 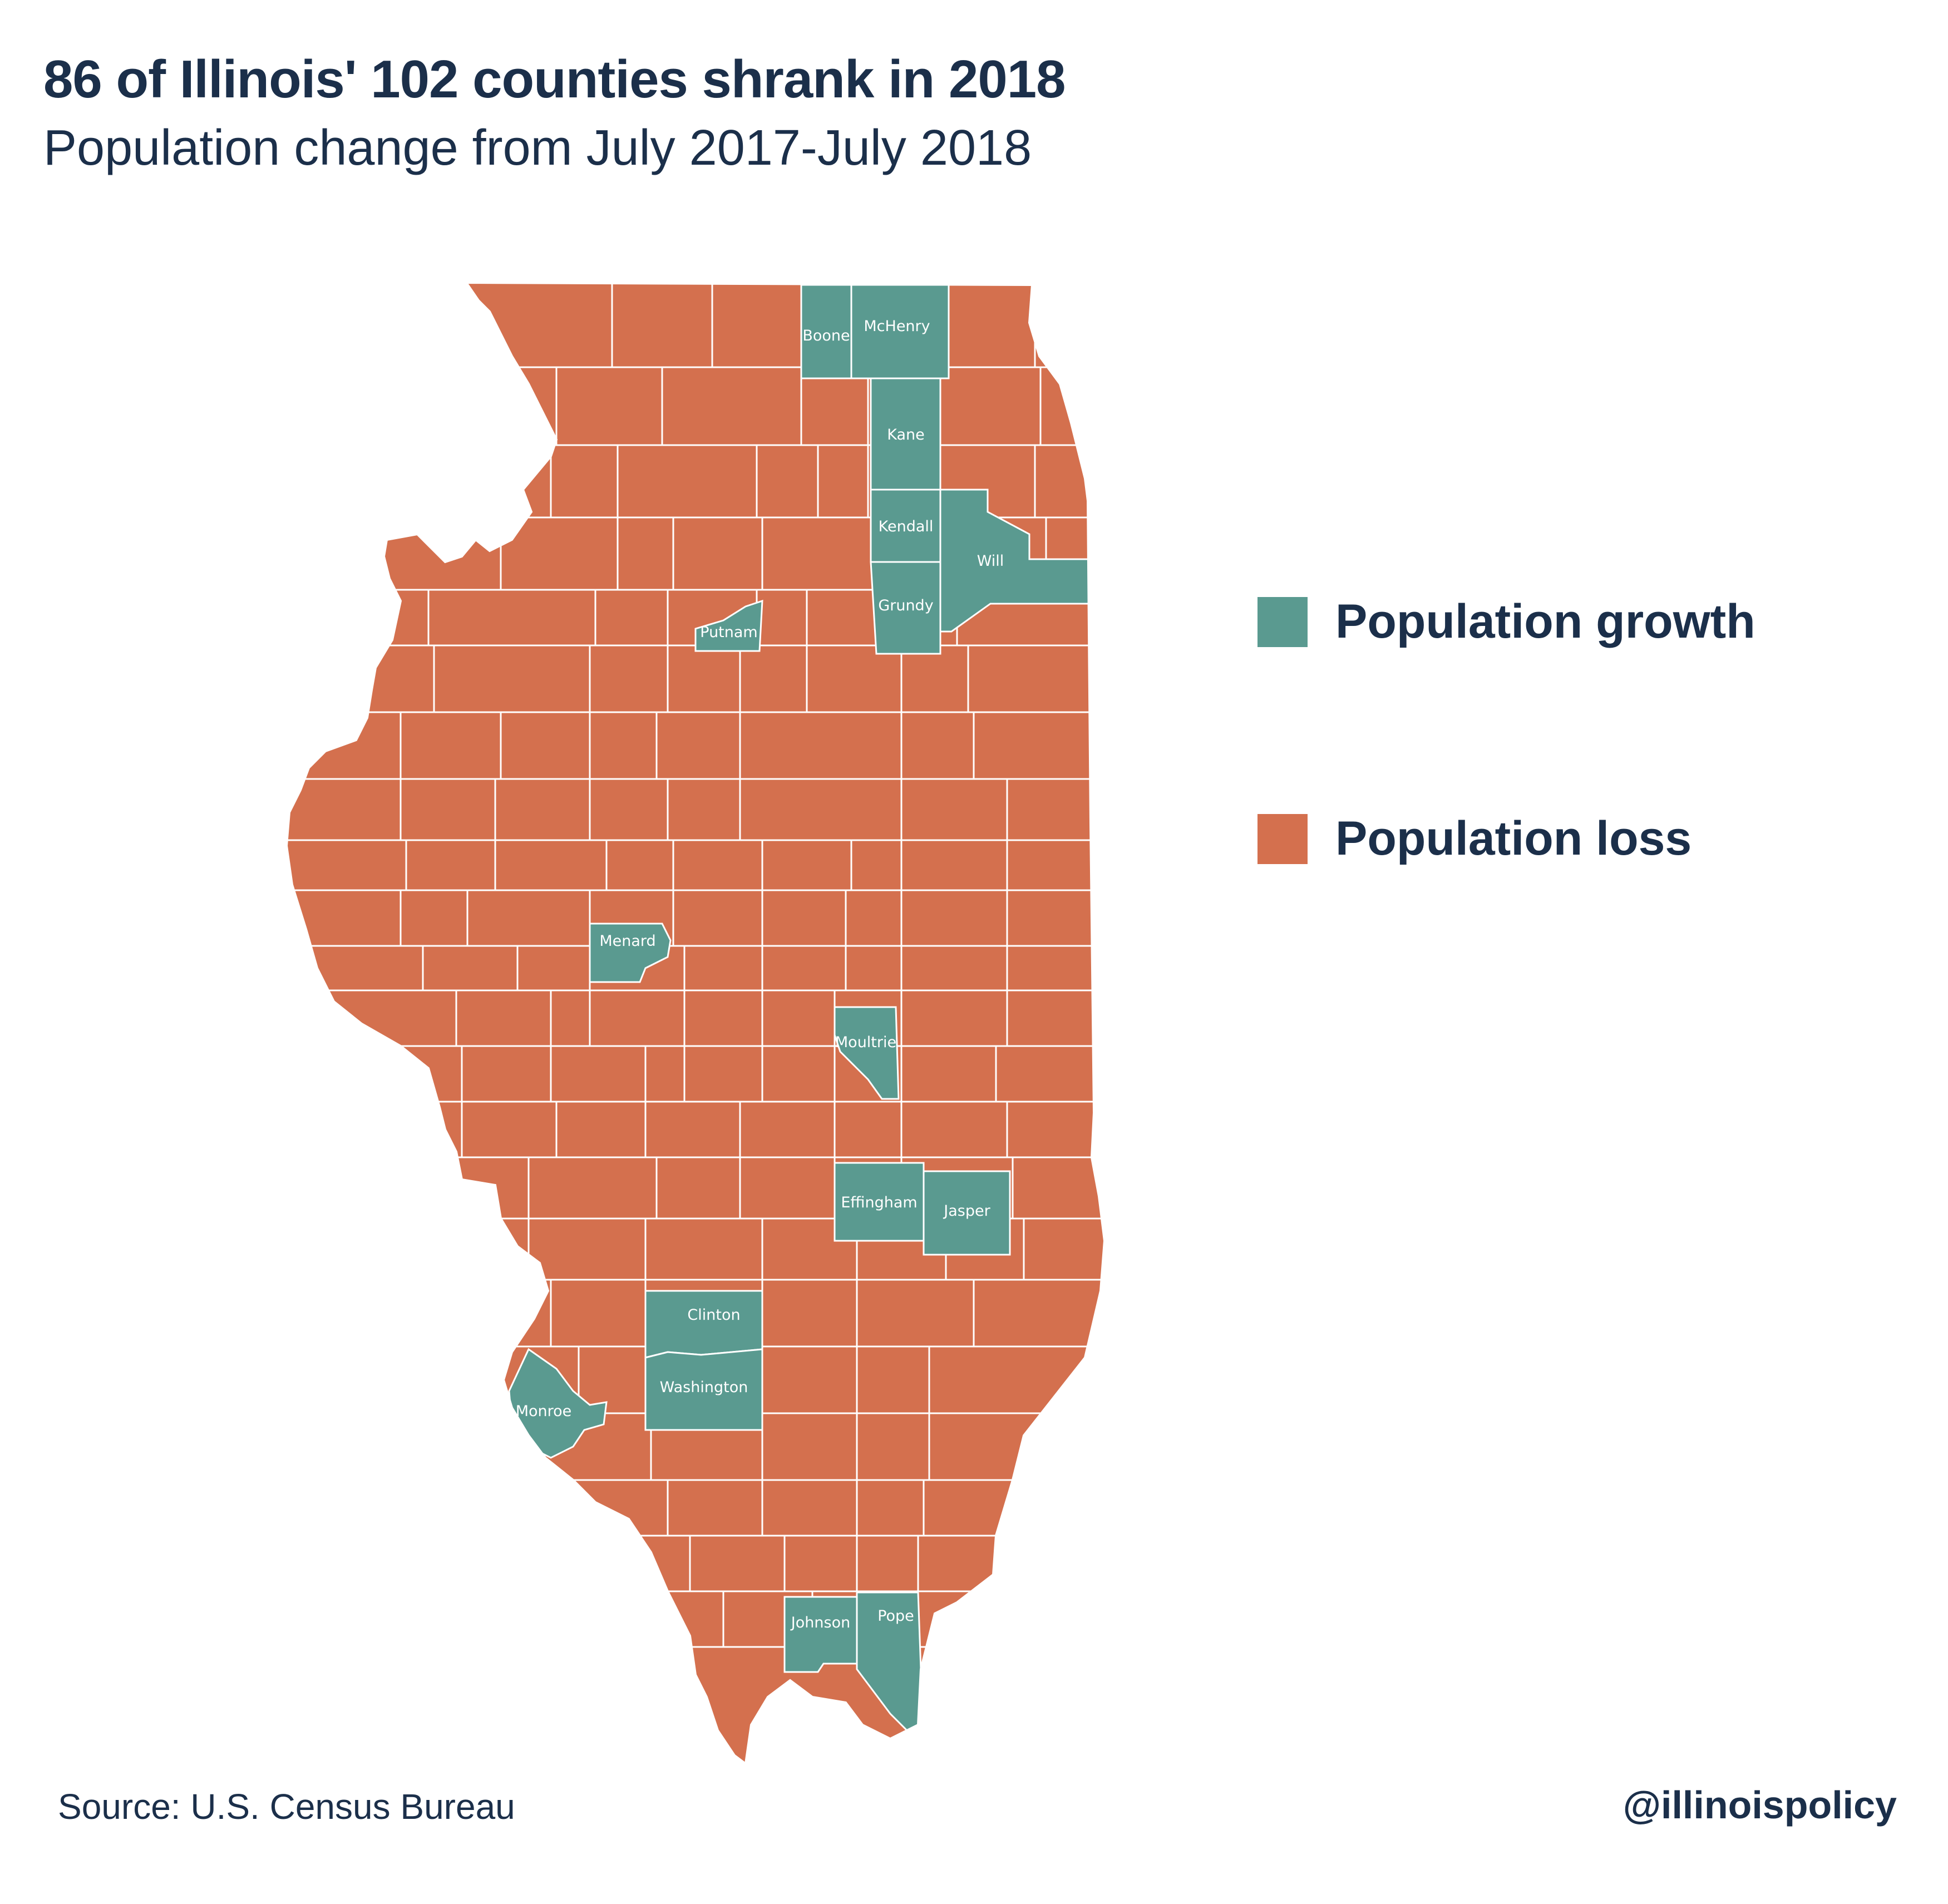 I want to click on county-washington, so click(x=703, y=1389).